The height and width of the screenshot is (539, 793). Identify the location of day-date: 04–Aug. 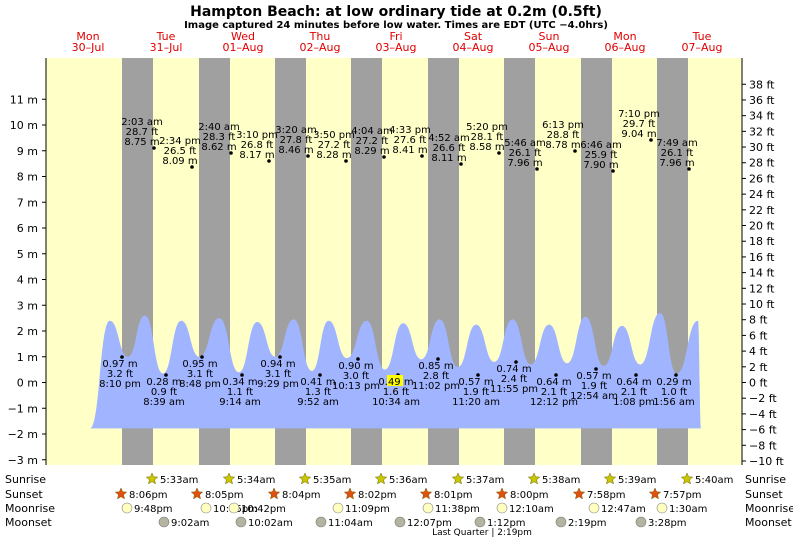
(473, 47).